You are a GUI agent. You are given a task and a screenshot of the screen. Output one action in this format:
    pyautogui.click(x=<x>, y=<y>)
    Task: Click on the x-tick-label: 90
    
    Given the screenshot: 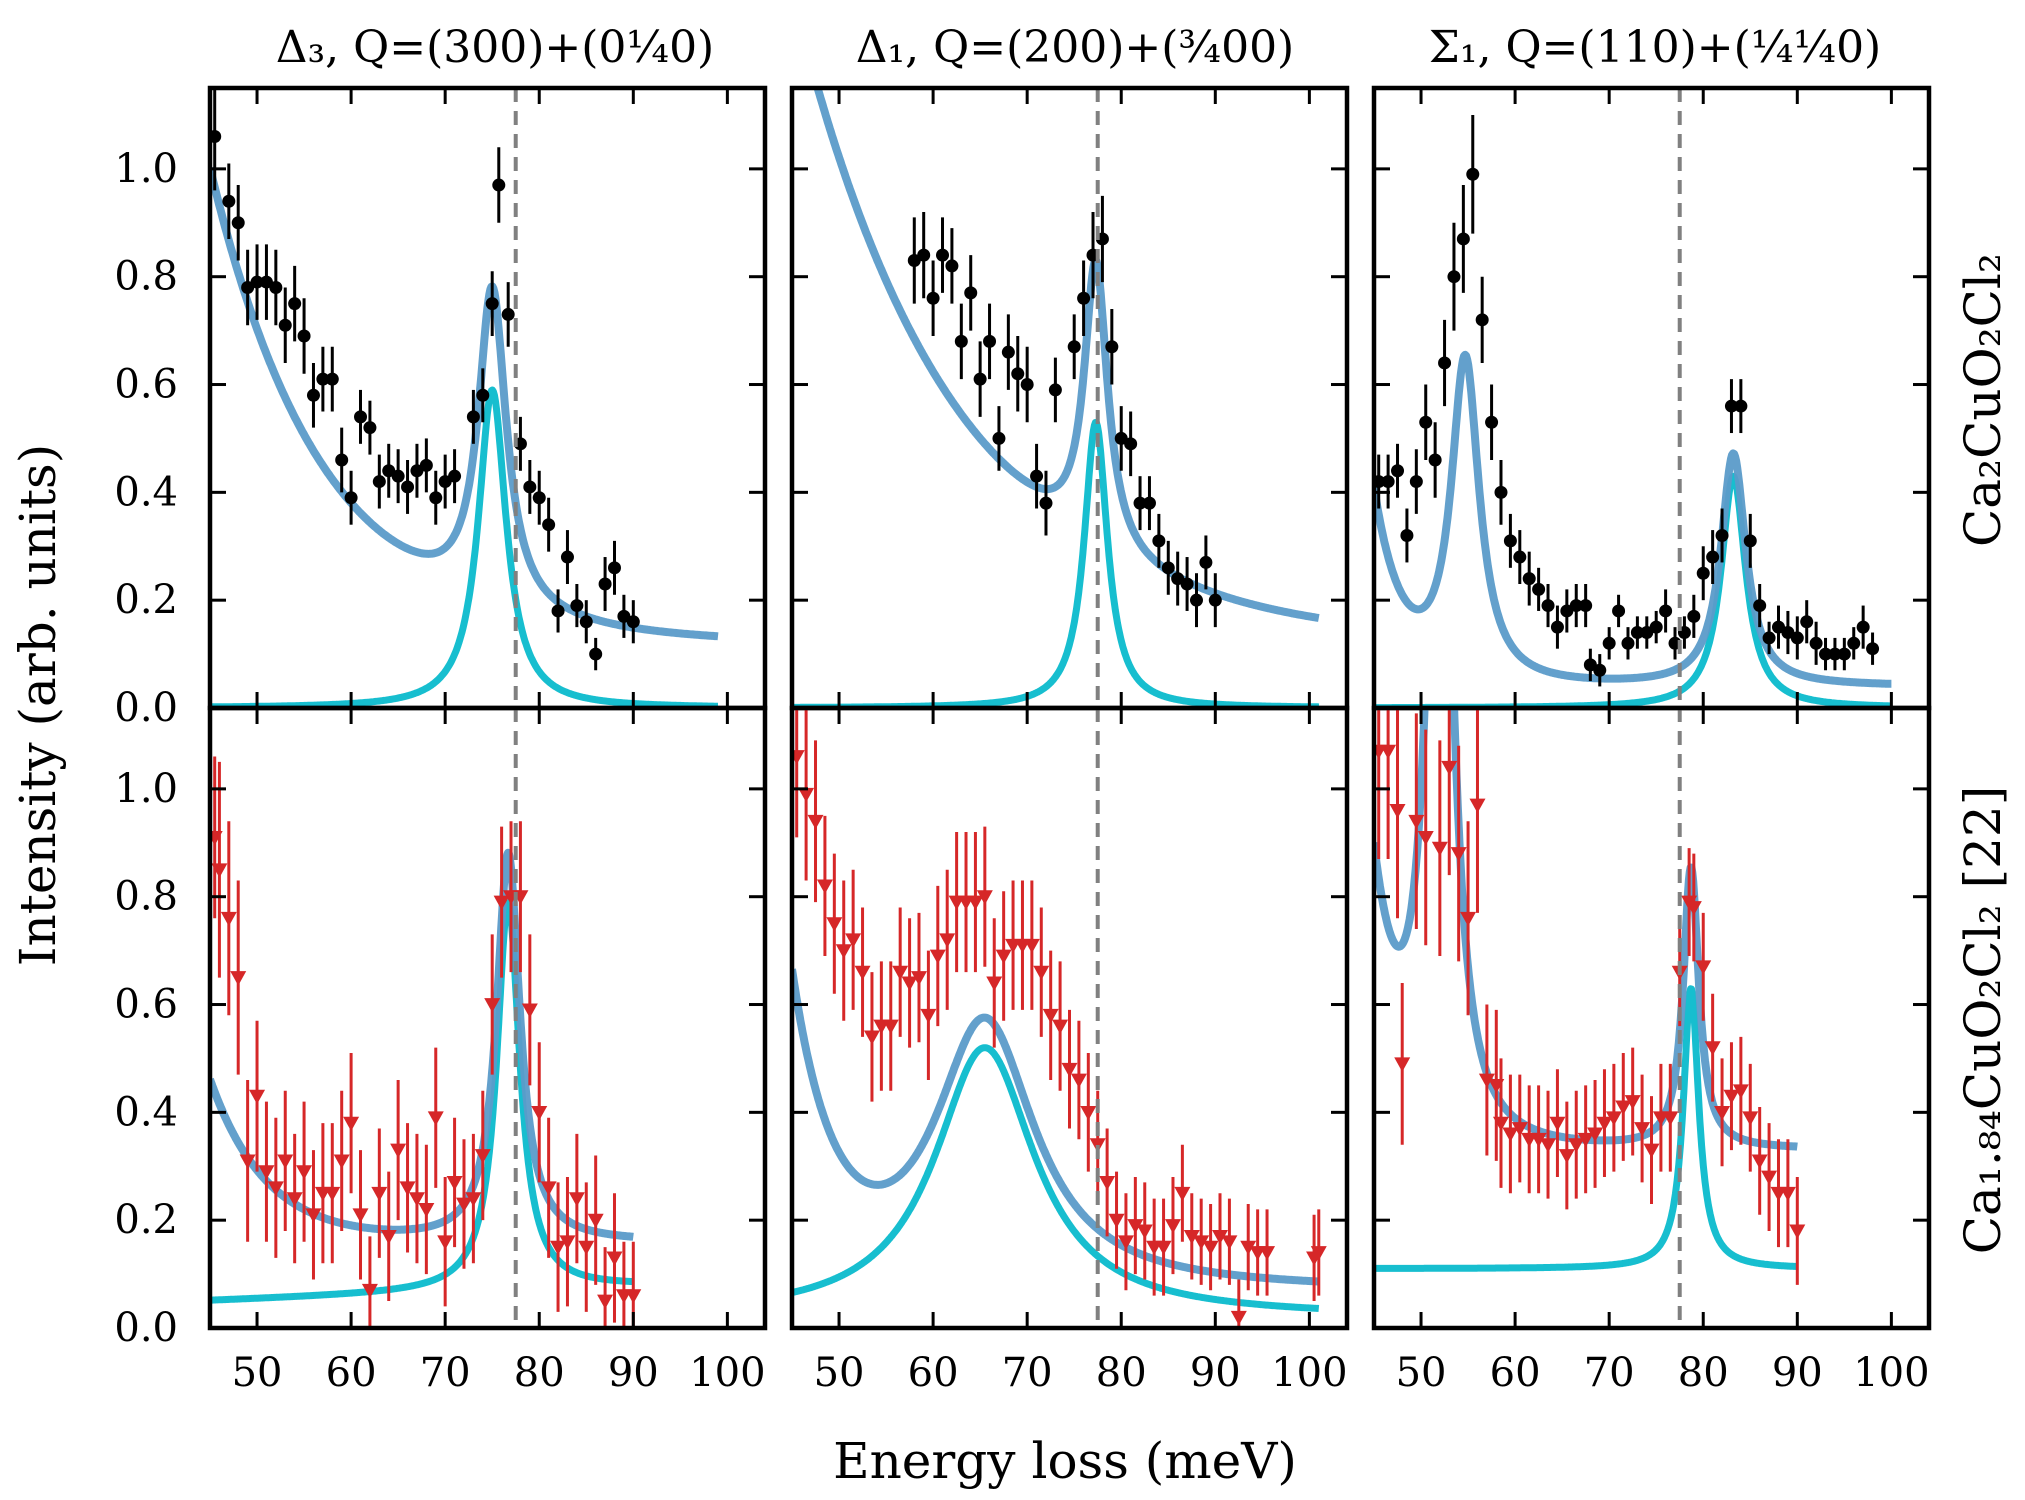 What is the action you would take?
    pyautogui.click(x=1215, y=1373)
    